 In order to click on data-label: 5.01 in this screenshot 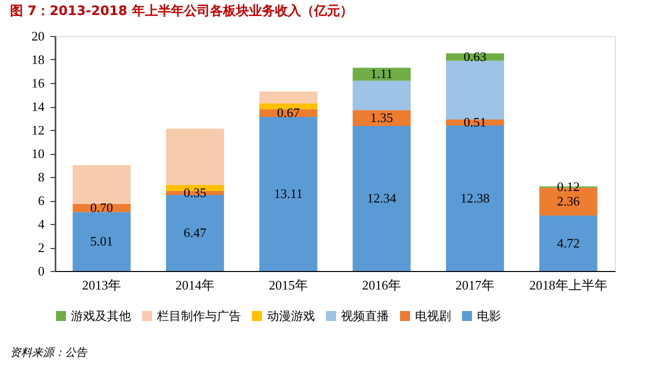, I will do `click(102, 241)`.